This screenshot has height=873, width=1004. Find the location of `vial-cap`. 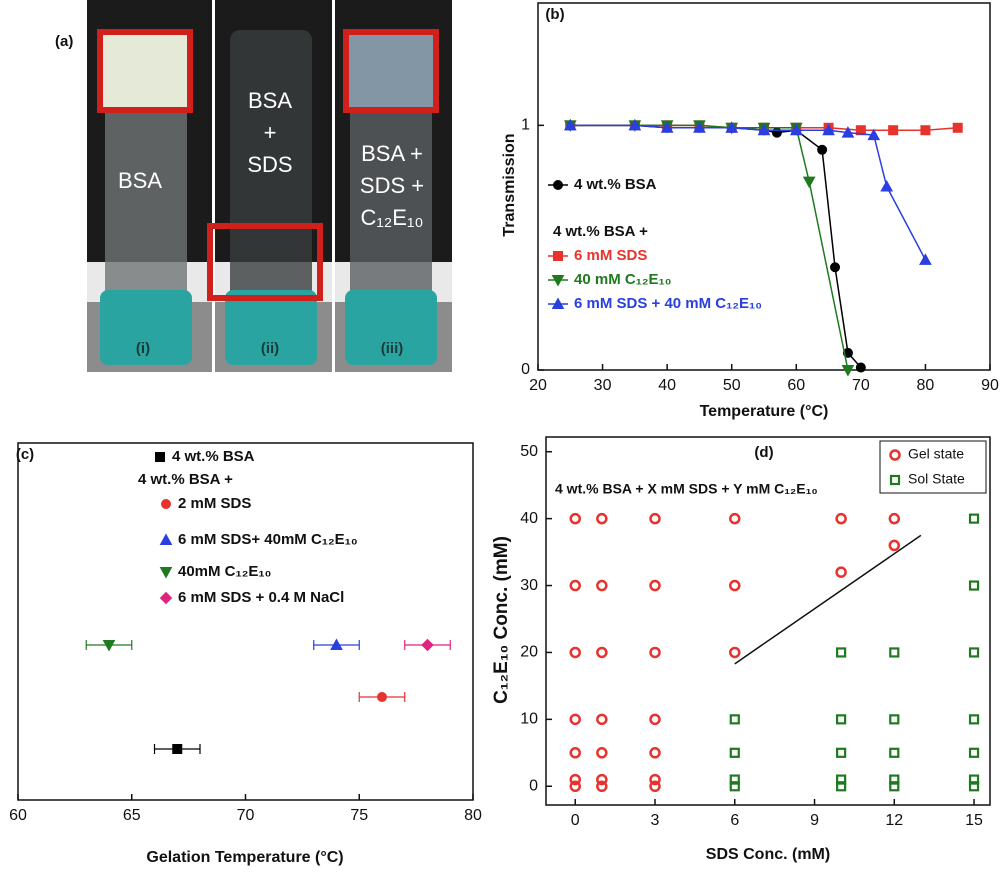

vial-cap is located at coordinates (271, 327).